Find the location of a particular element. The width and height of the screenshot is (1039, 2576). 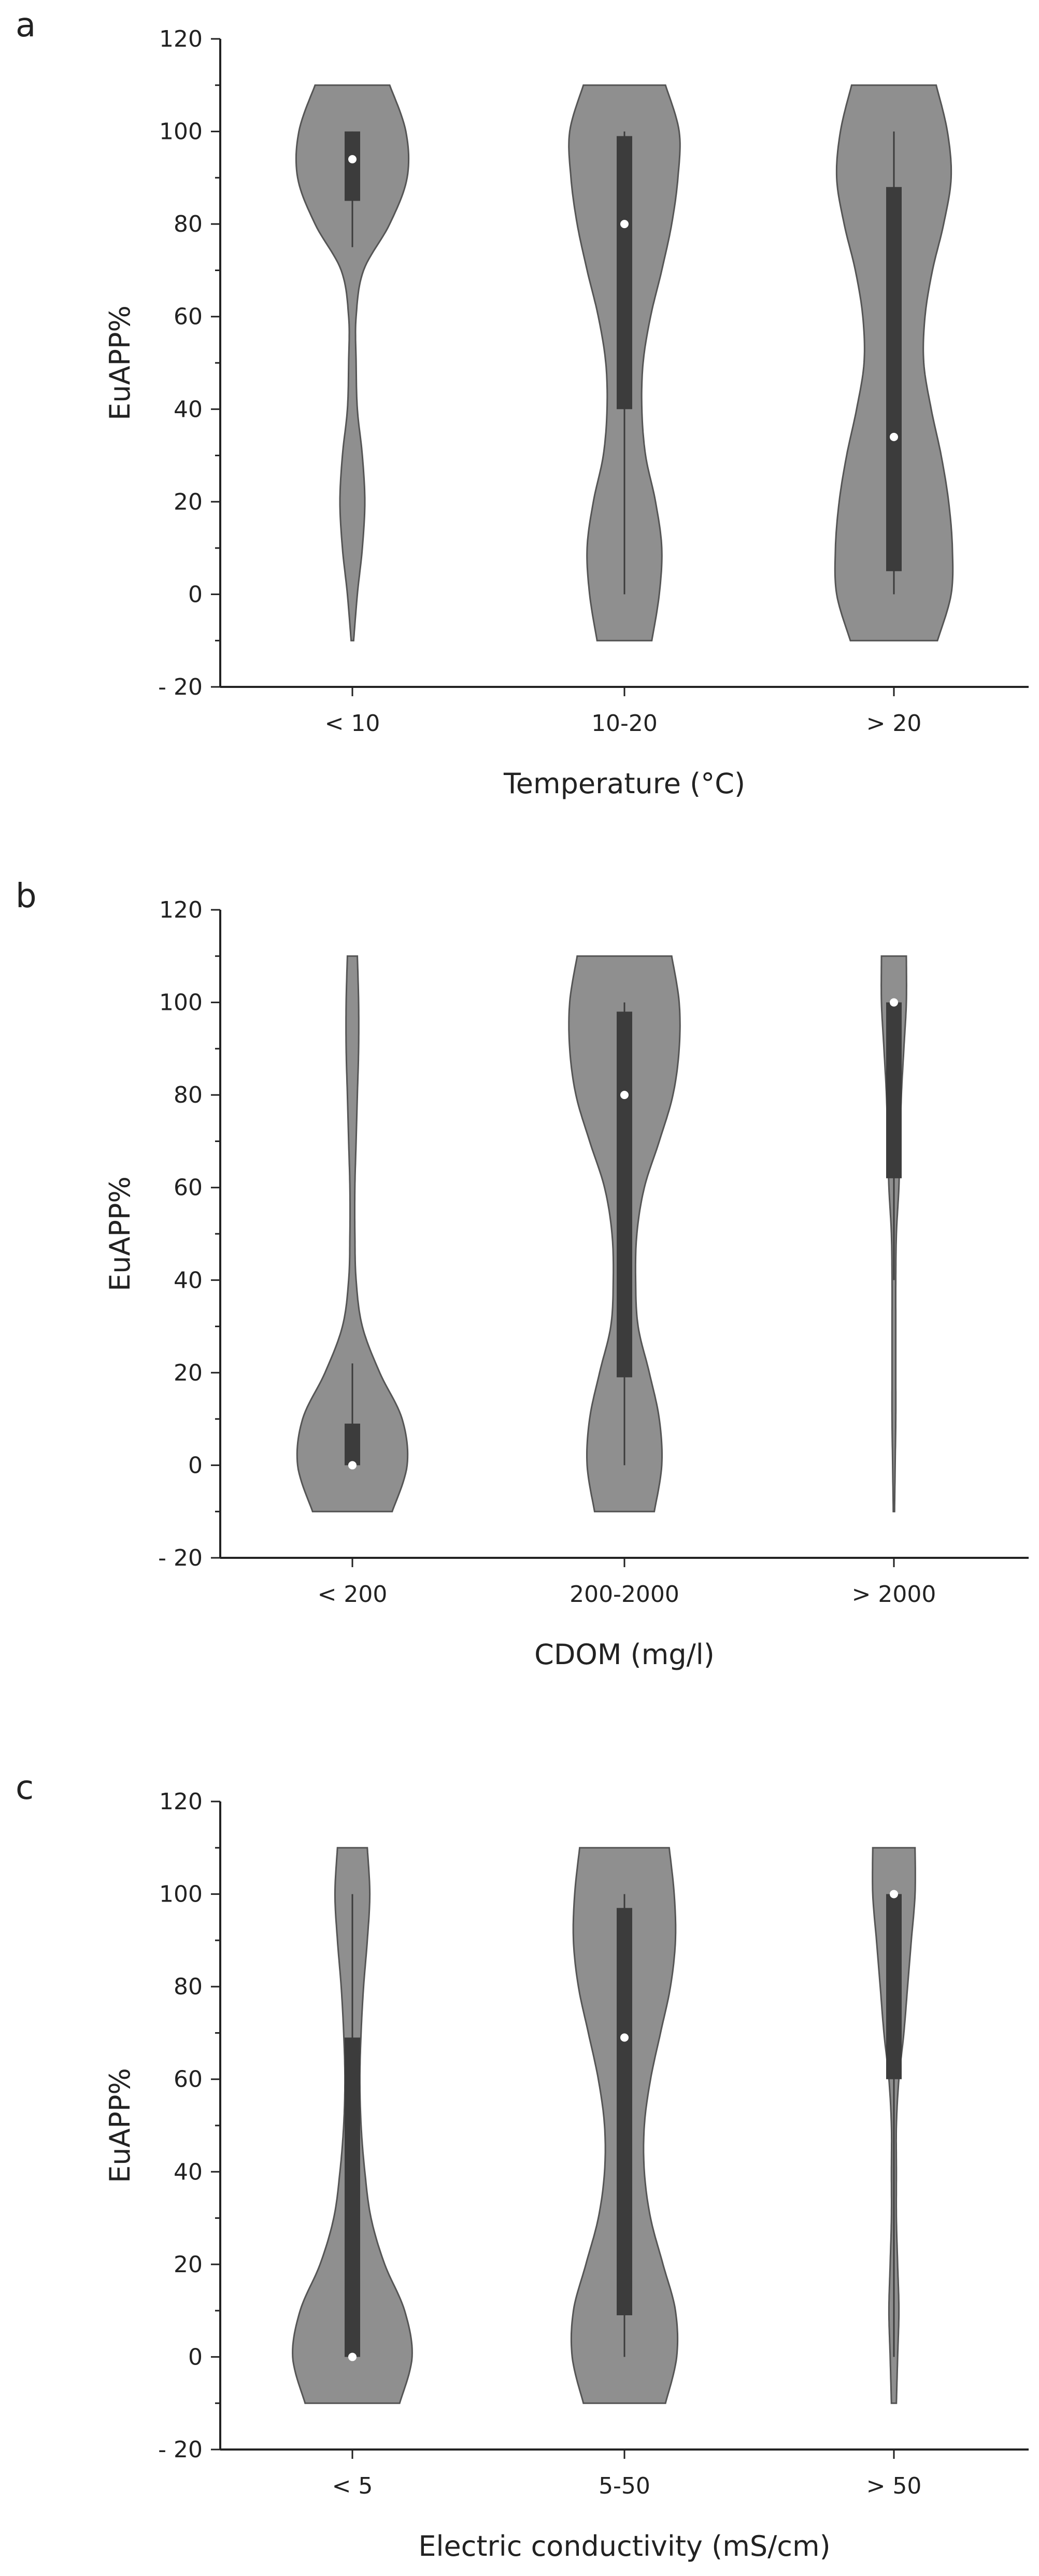

panel-b-x-tick-label: > 2000 is located at coordinates (894, 1594).